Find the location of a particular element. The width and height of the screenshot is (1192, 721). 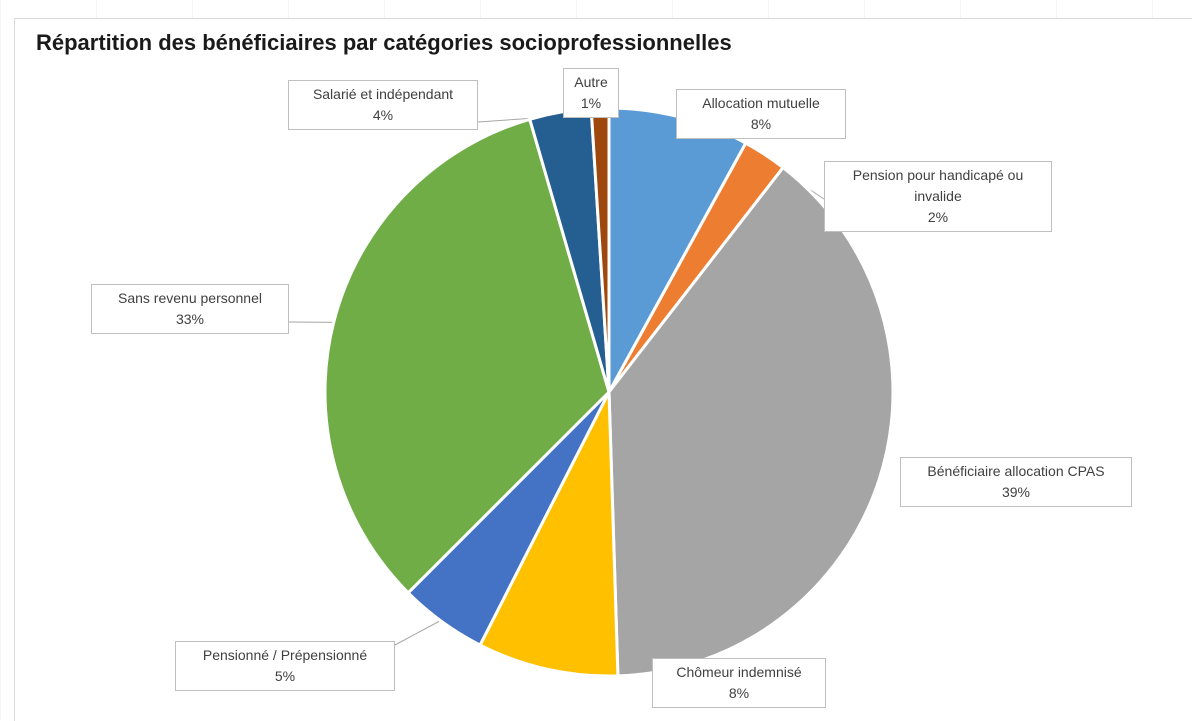

data-label-category: Autre is located at coordinates (591, 82).